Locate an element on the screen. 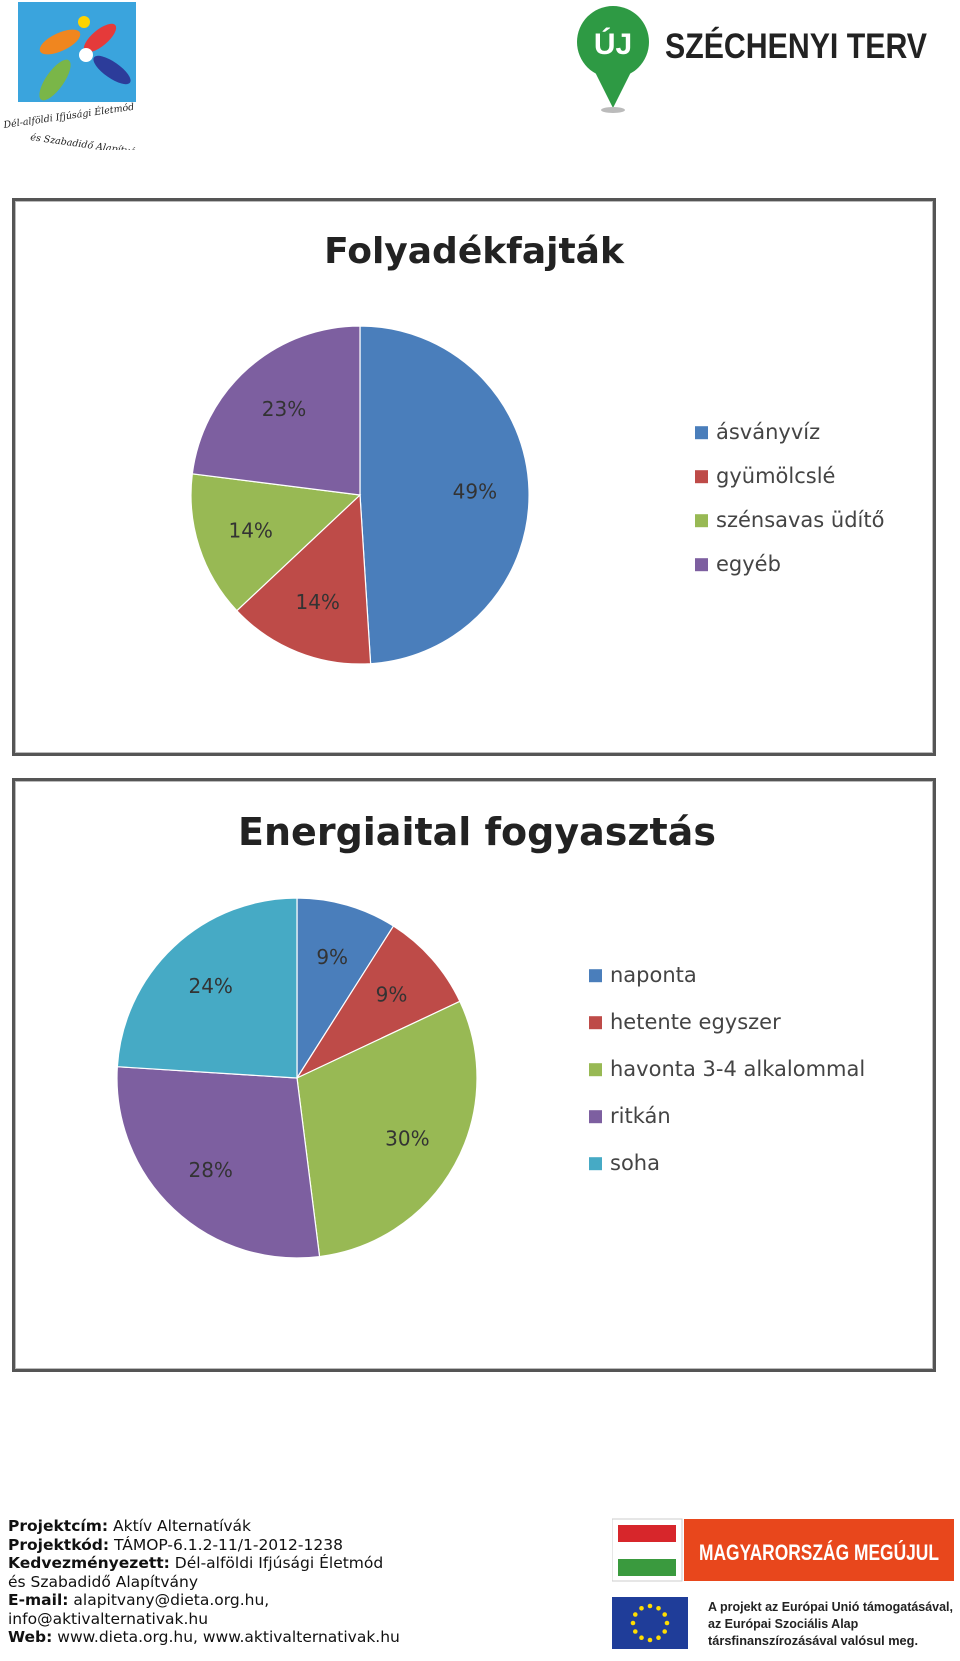 This screenshot has height=1661, width=960. foundation-flower-logo-icon is located at coordinates (77, 52).